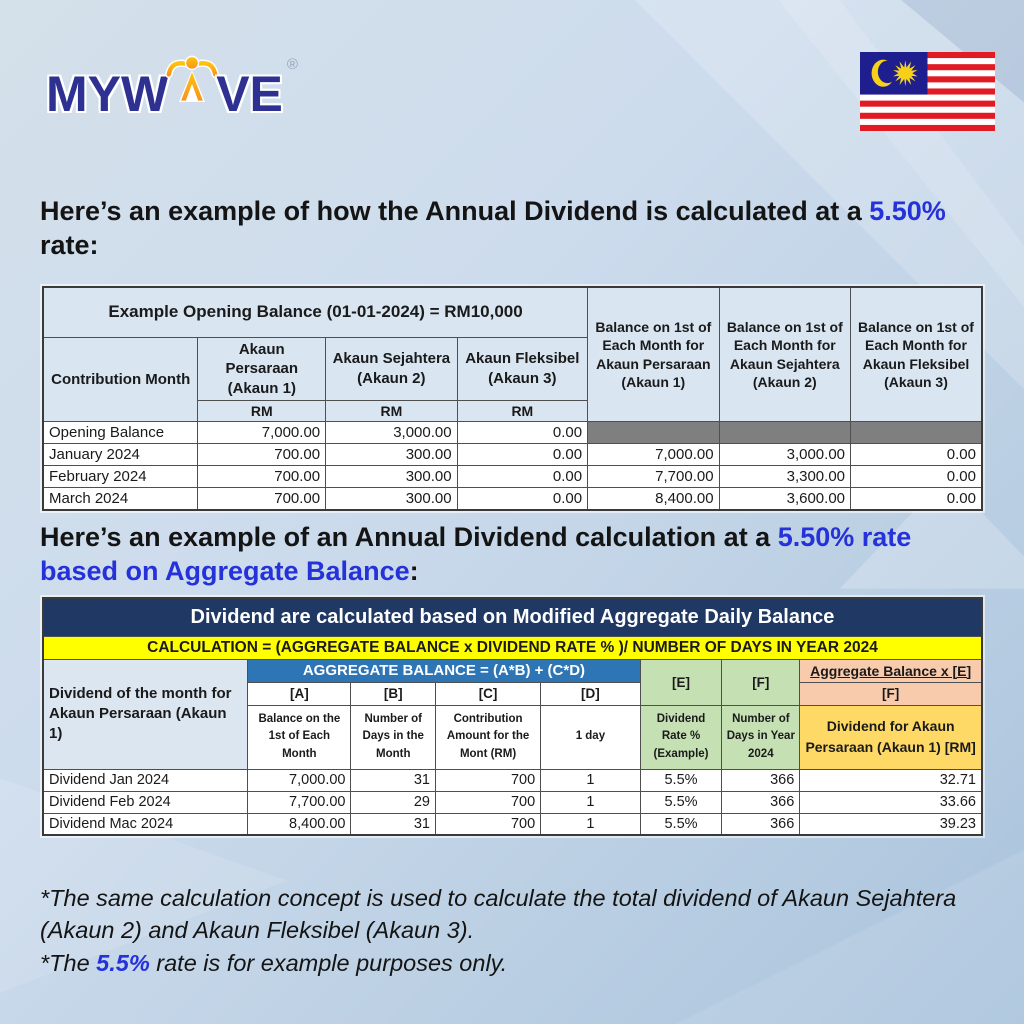  I want to click on column-b-header: [B], so click(393, 693).